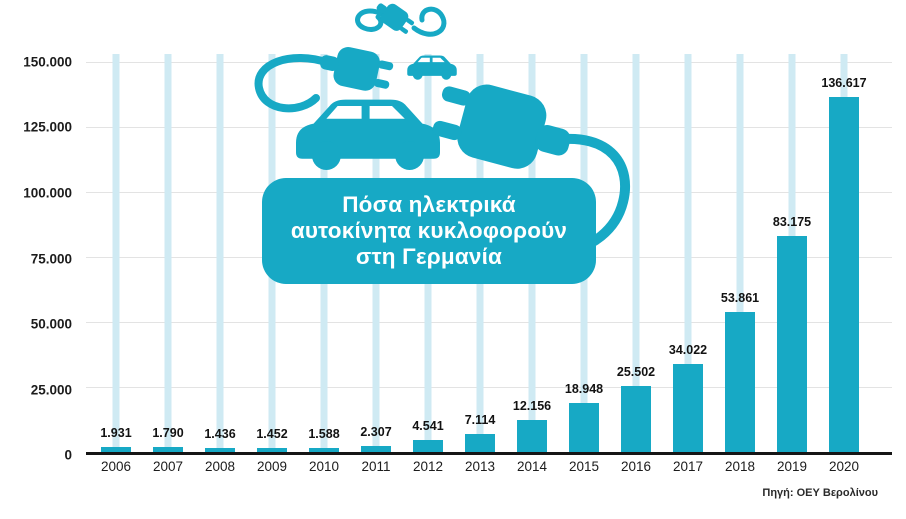 The image size is (906, 519). Describe the element at coordinates (792, 221) in the screenshot. I see `bar-value-label: 83.175` at that location.